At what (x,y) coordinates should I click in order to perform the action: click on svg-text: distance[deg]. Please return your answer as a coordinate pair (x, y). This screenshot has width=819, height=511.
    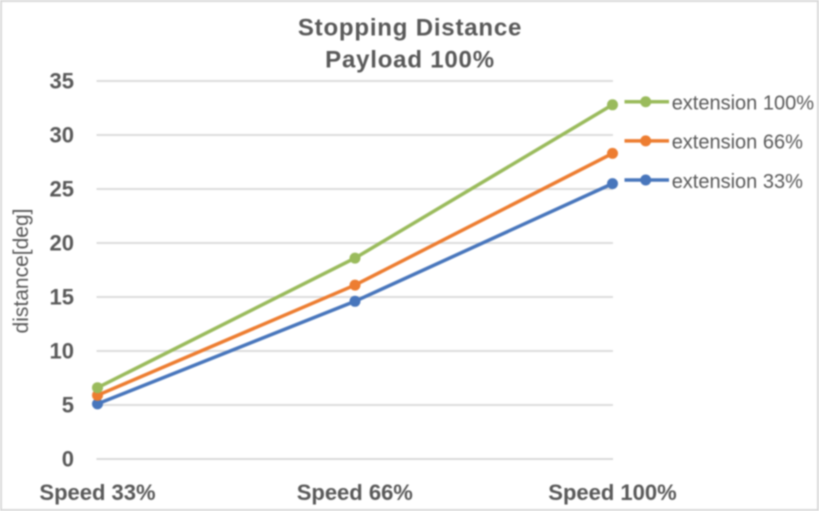
    Looking at the image, I should click on (21, 271).